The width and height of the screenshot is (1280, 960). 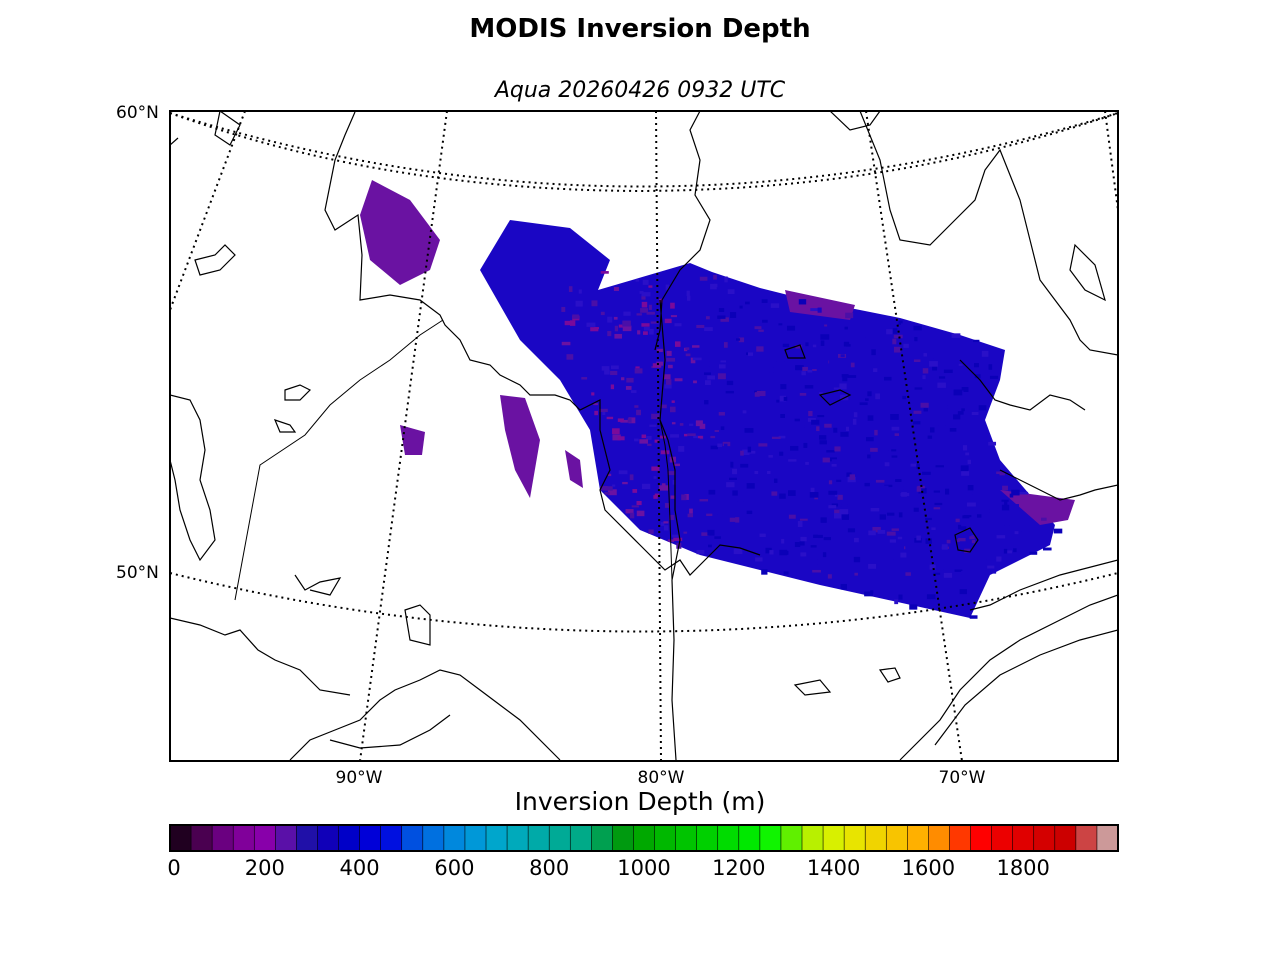 What do you see at coordinates (1008, 660) in the screenshot?
I see `st-lawrence` at bounding box center [1008, 660].